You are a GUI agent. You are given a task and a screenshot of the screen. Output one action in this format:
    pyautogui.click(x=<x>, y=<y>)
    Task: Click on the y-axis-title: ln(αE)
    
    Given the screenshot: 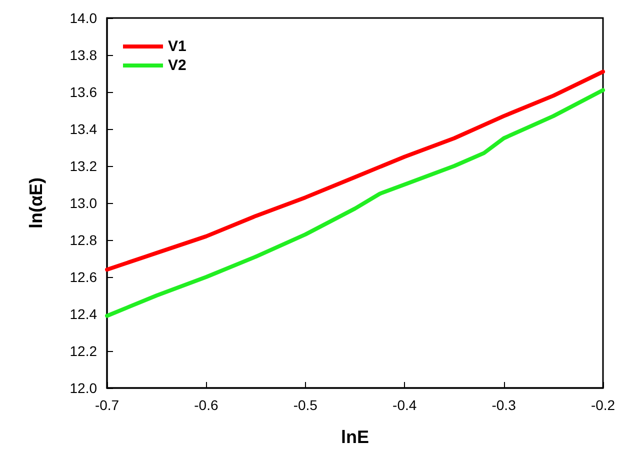 What is the action you would take?
    pyautogui.click(x=36, y=203)
    